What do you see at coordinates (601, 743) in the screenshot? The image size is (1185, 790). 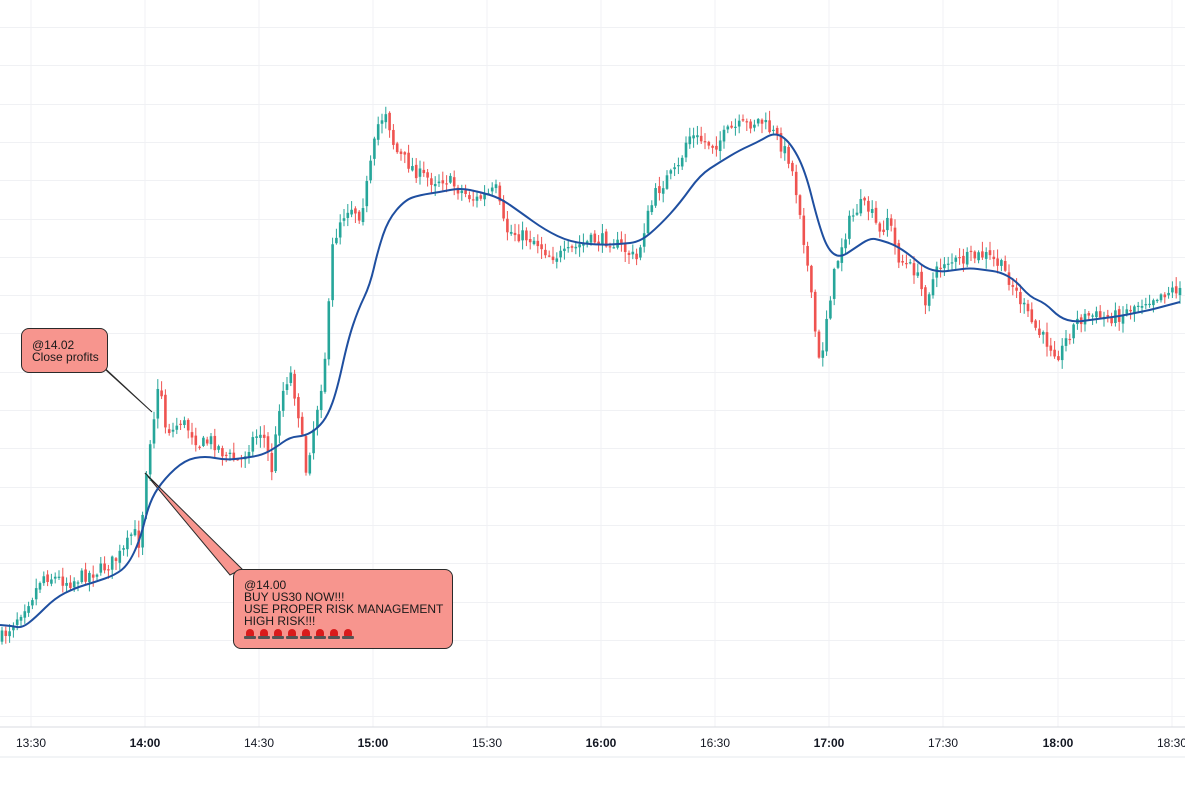 I see `x-tick-label: 16:00` at bounding box center [601, 743].